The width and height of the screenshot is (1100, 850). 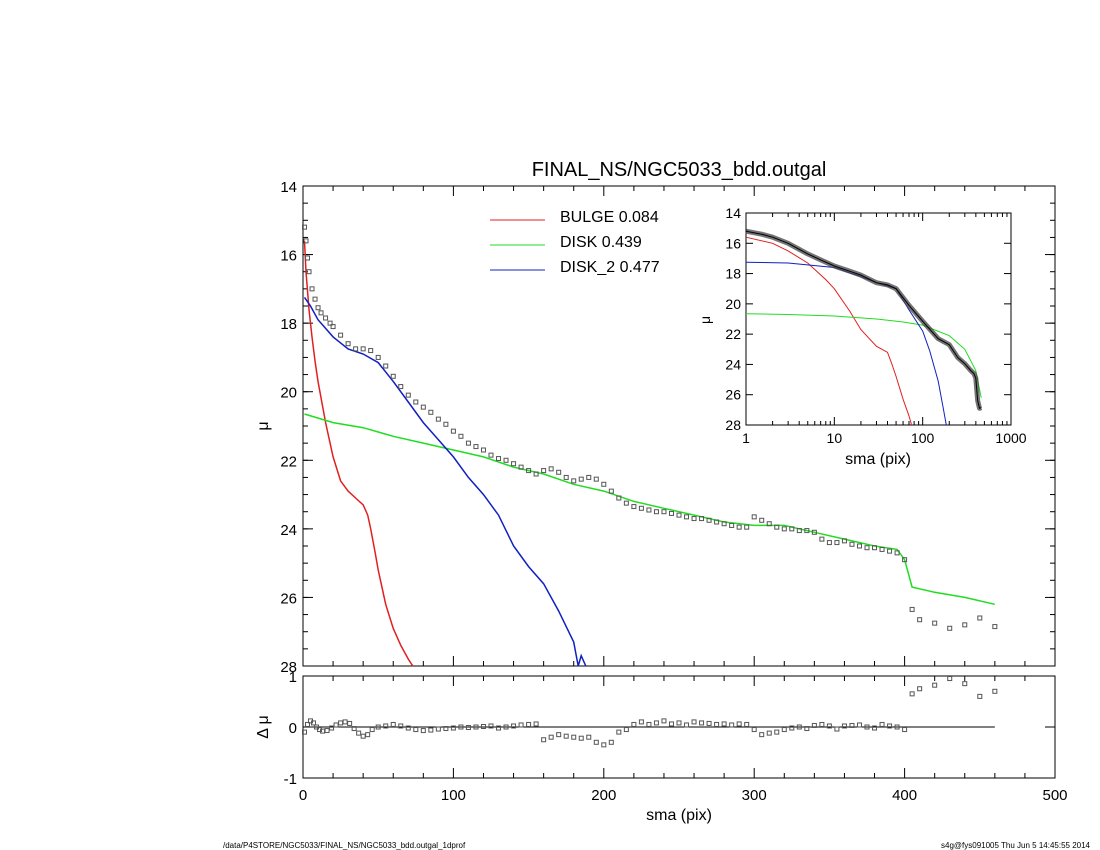 I want to click on residual-y-axis-label: Δ μ, so click(x=263, y=726).